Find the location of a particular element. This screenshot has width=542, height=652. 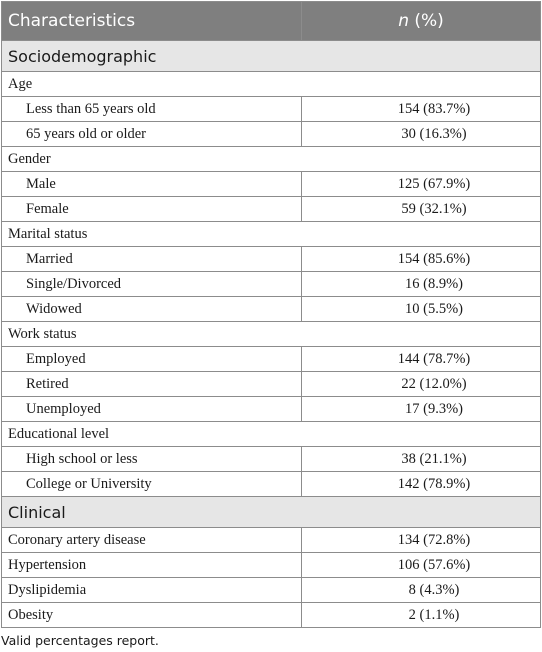

row-label: High school or less is located at coordinates (151, 459).